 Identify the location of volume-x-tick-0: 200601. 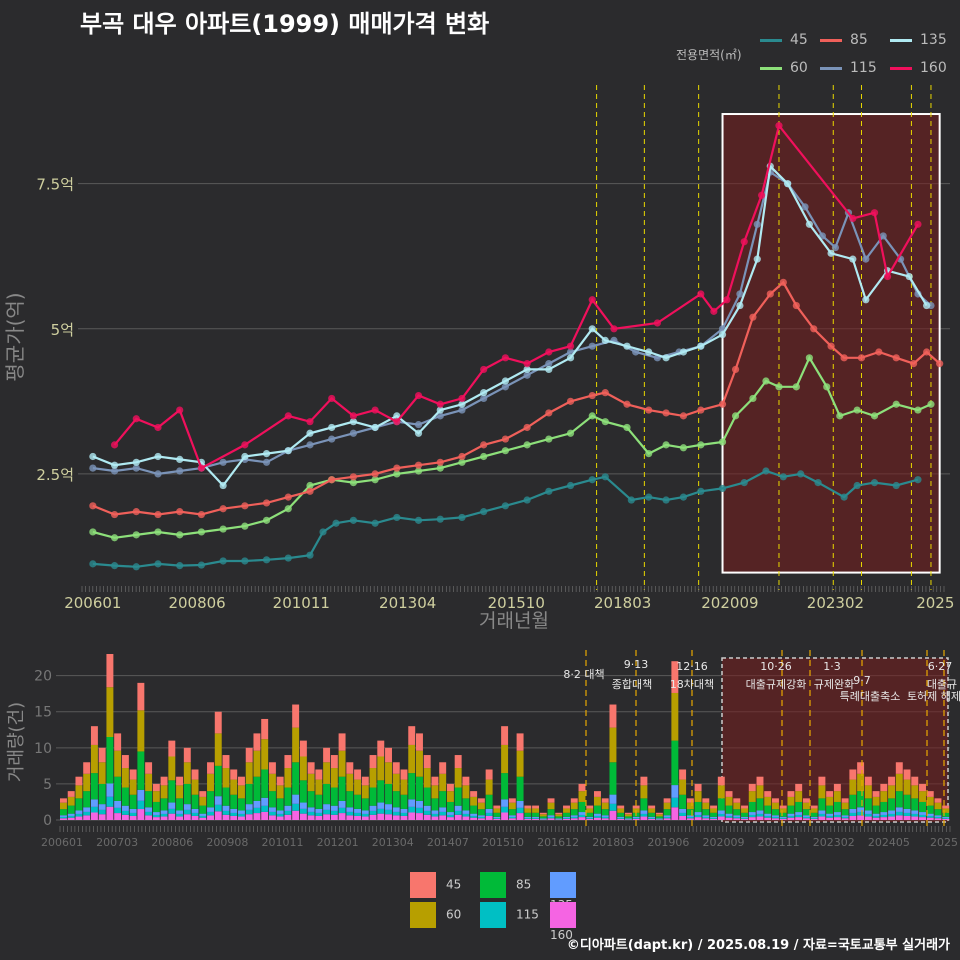
(62, 842).